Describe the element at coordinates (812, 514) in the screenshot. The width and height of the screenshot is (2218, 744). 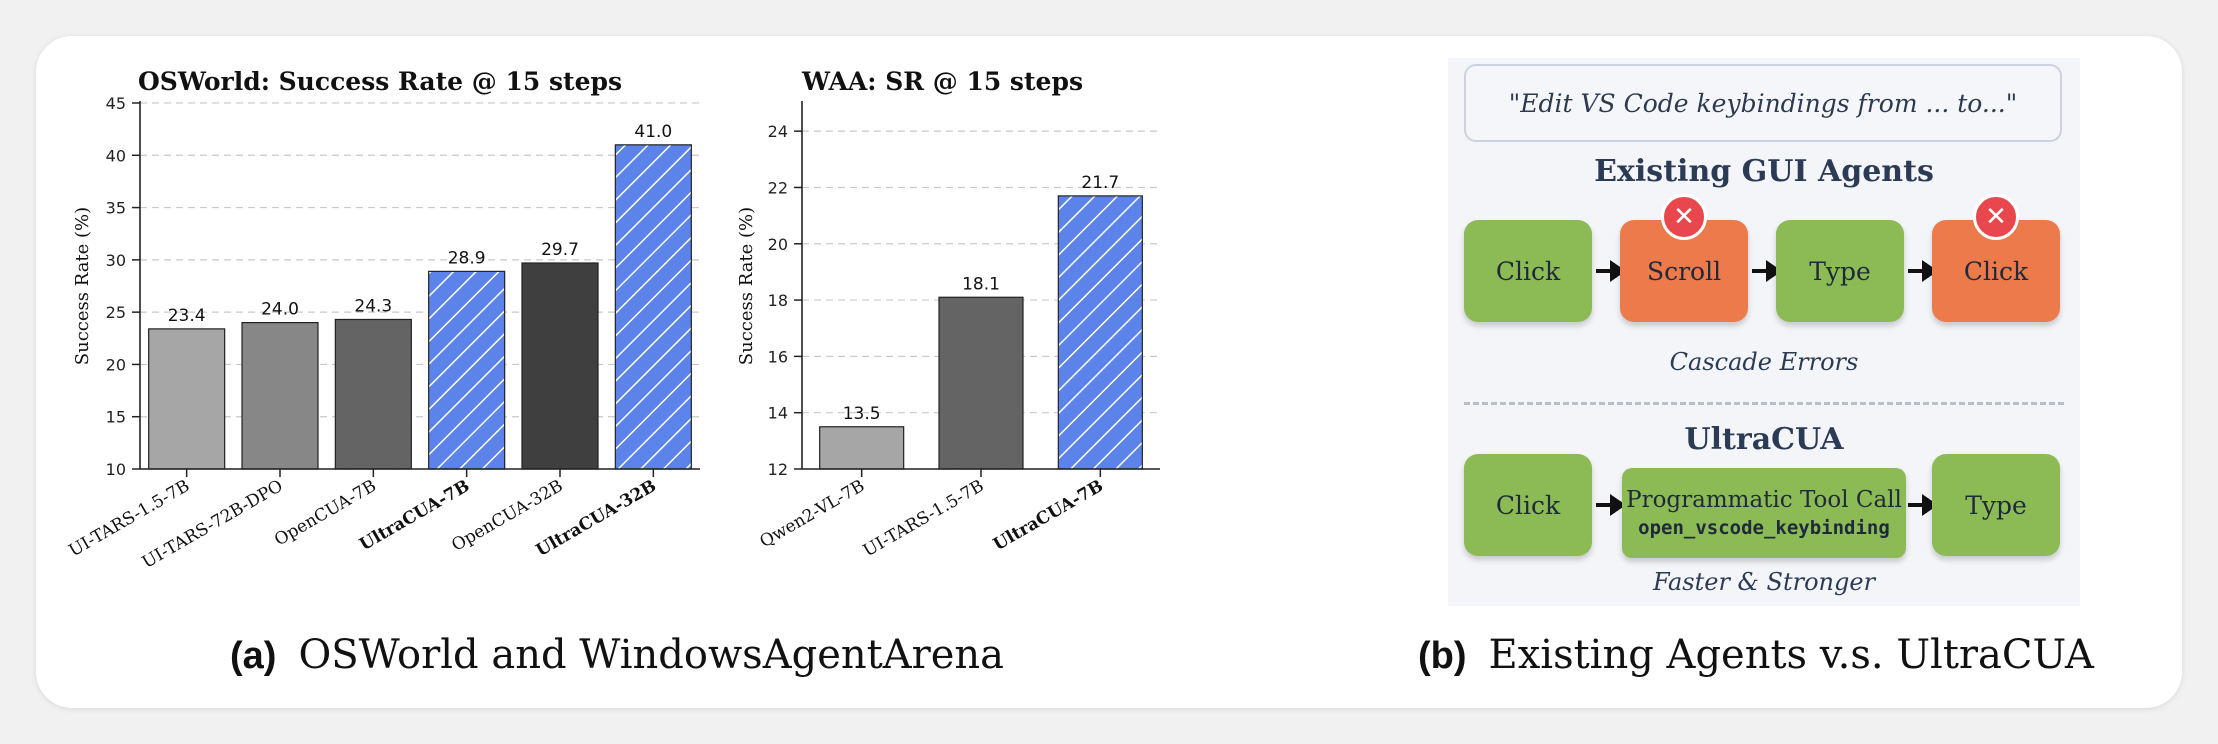
I see `x-tick-label: Qwen2-VL-7B` at that location.